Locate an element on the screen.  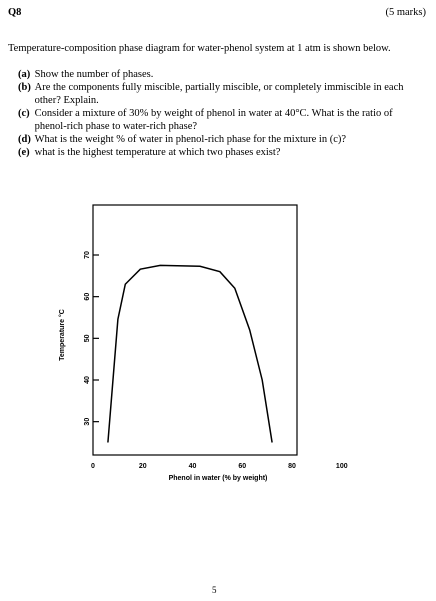
question-part: (a) Show the number of phases. is located at coordinates (223, 74).